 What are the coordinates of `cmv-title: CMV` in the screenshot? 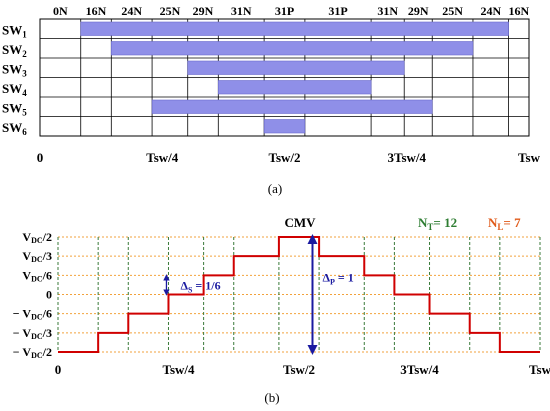 It's located at (300, 222).